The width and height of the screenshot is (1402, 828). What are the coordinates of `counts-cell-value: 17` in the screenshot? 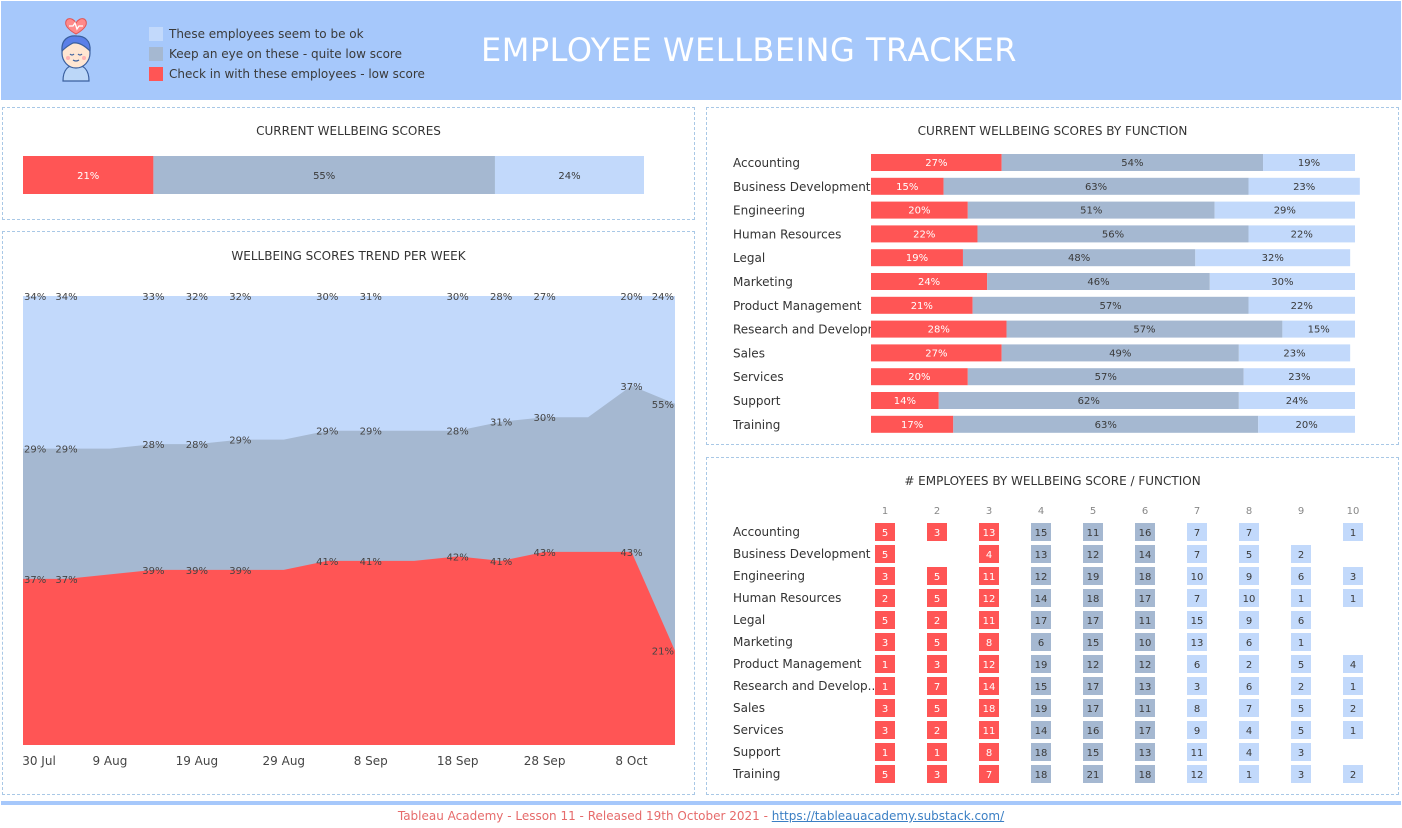 It's located at (1093, 621).